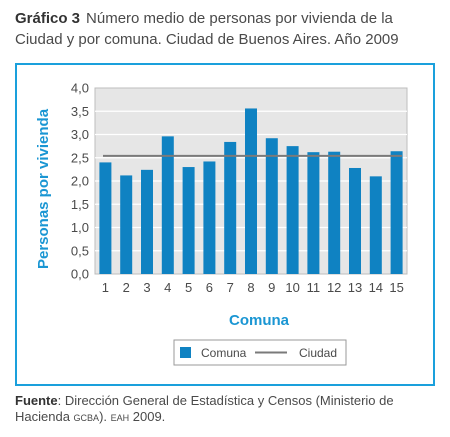 Image resolution: width=450 pixels, height=437 pixels. What do you see at coordinates (80, 157) in the screenshot?
I see `y-tick-label: 2,5` at bounding box center [80, 157].